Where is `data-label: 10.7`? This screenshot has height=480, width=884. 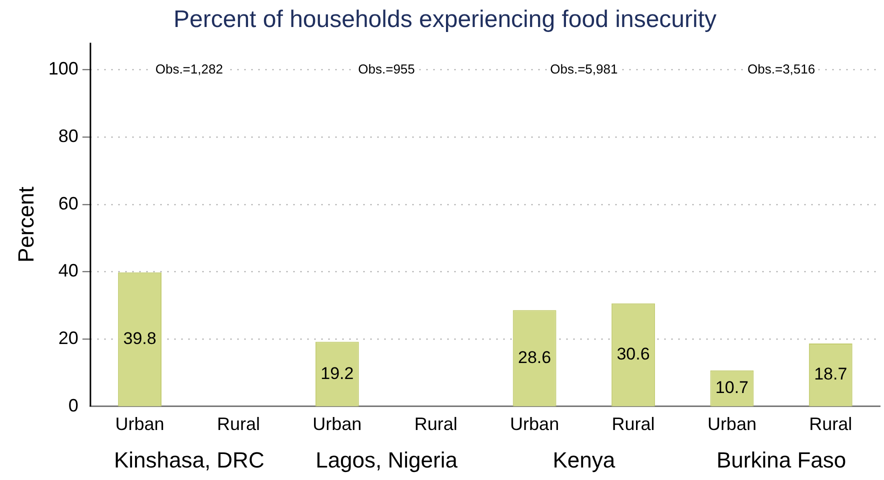
data-label: 10.7 is located at coordinates (732, 388).